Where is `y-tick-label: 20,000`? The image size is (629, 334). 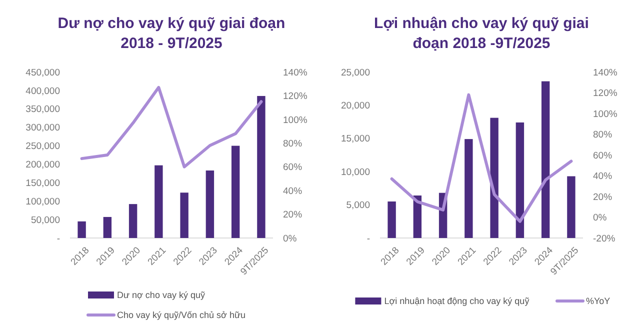
y-tick-label: 20,000 is located at coordinates (355, 106).